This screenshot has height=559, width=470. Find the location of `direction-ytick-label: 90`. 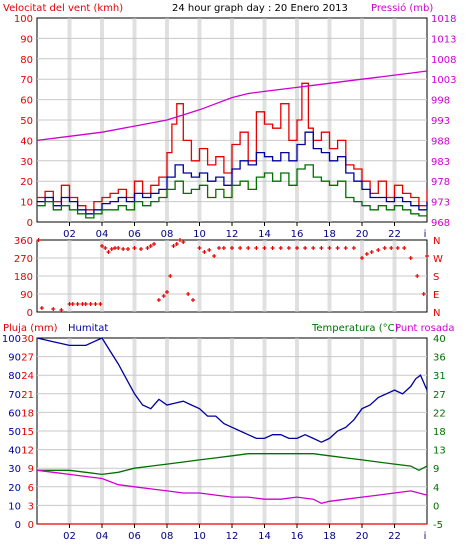

direction-ytick-label: 90 is located at coordinates (26, 295).